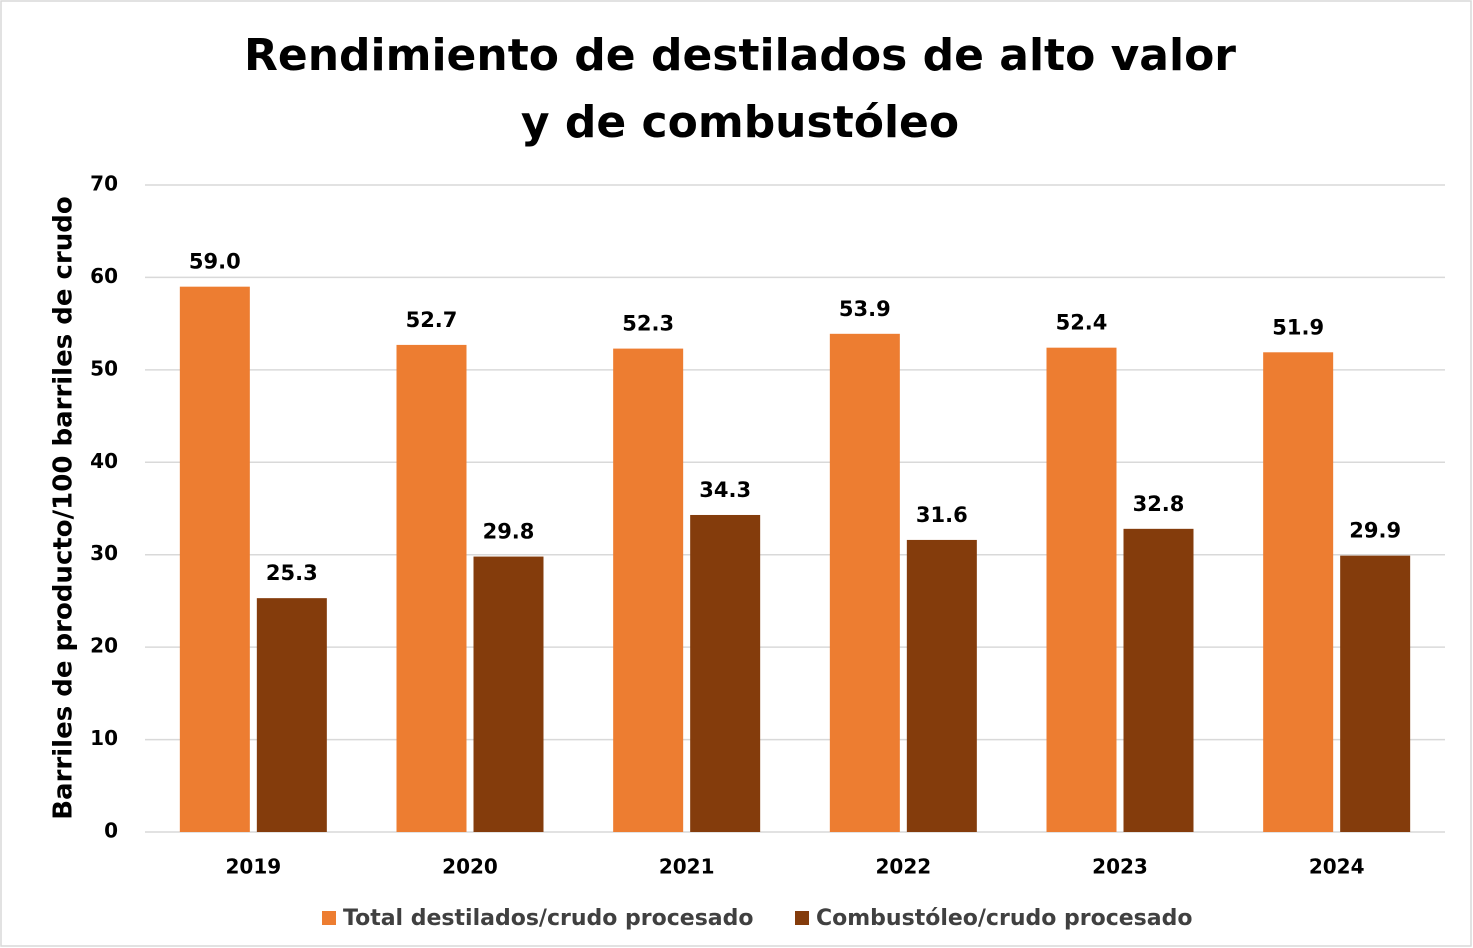 The image size is (1473, 948). I want to click on chart-title: y de combustóleo, so click(740, 122).